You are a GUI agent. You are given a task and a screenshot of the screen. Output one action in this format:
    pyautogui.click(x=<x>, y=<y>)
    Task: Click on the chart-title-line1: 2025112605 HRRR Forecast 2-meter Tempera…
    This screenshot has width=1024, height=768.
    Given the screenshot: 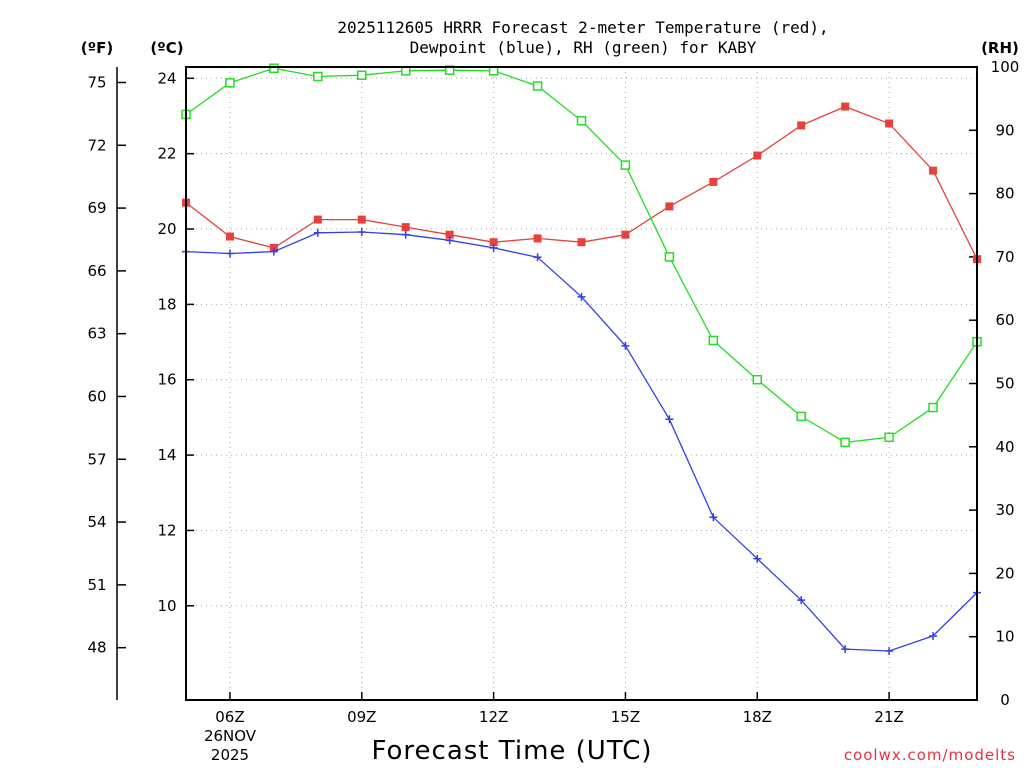 What is the action you would take?
    pyautogui.click(x=582, y=27)
    